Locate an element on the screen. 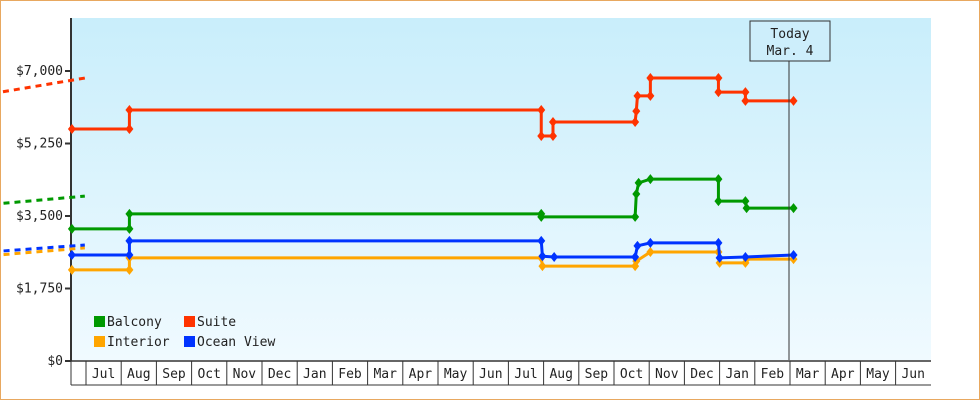 The width and height of the screenshot is (980, 400). series-balcony is located at coordinates (399, 204).